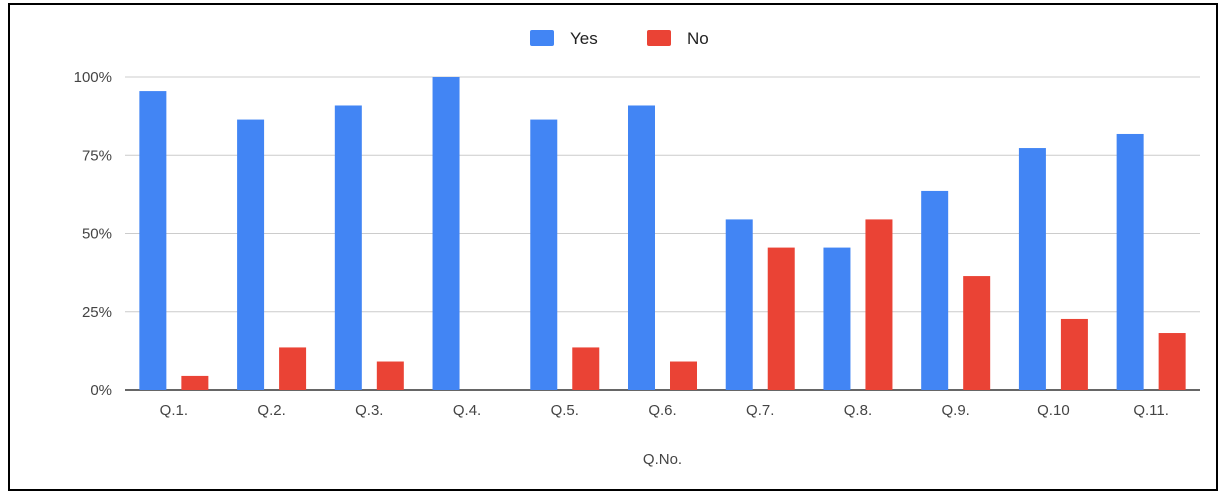 Image resolution: width=1230 pixels, height=494 pixels. I want to click on y-axis-ticks: 0% 25% 50% 75% 100%, so click(93, 234).